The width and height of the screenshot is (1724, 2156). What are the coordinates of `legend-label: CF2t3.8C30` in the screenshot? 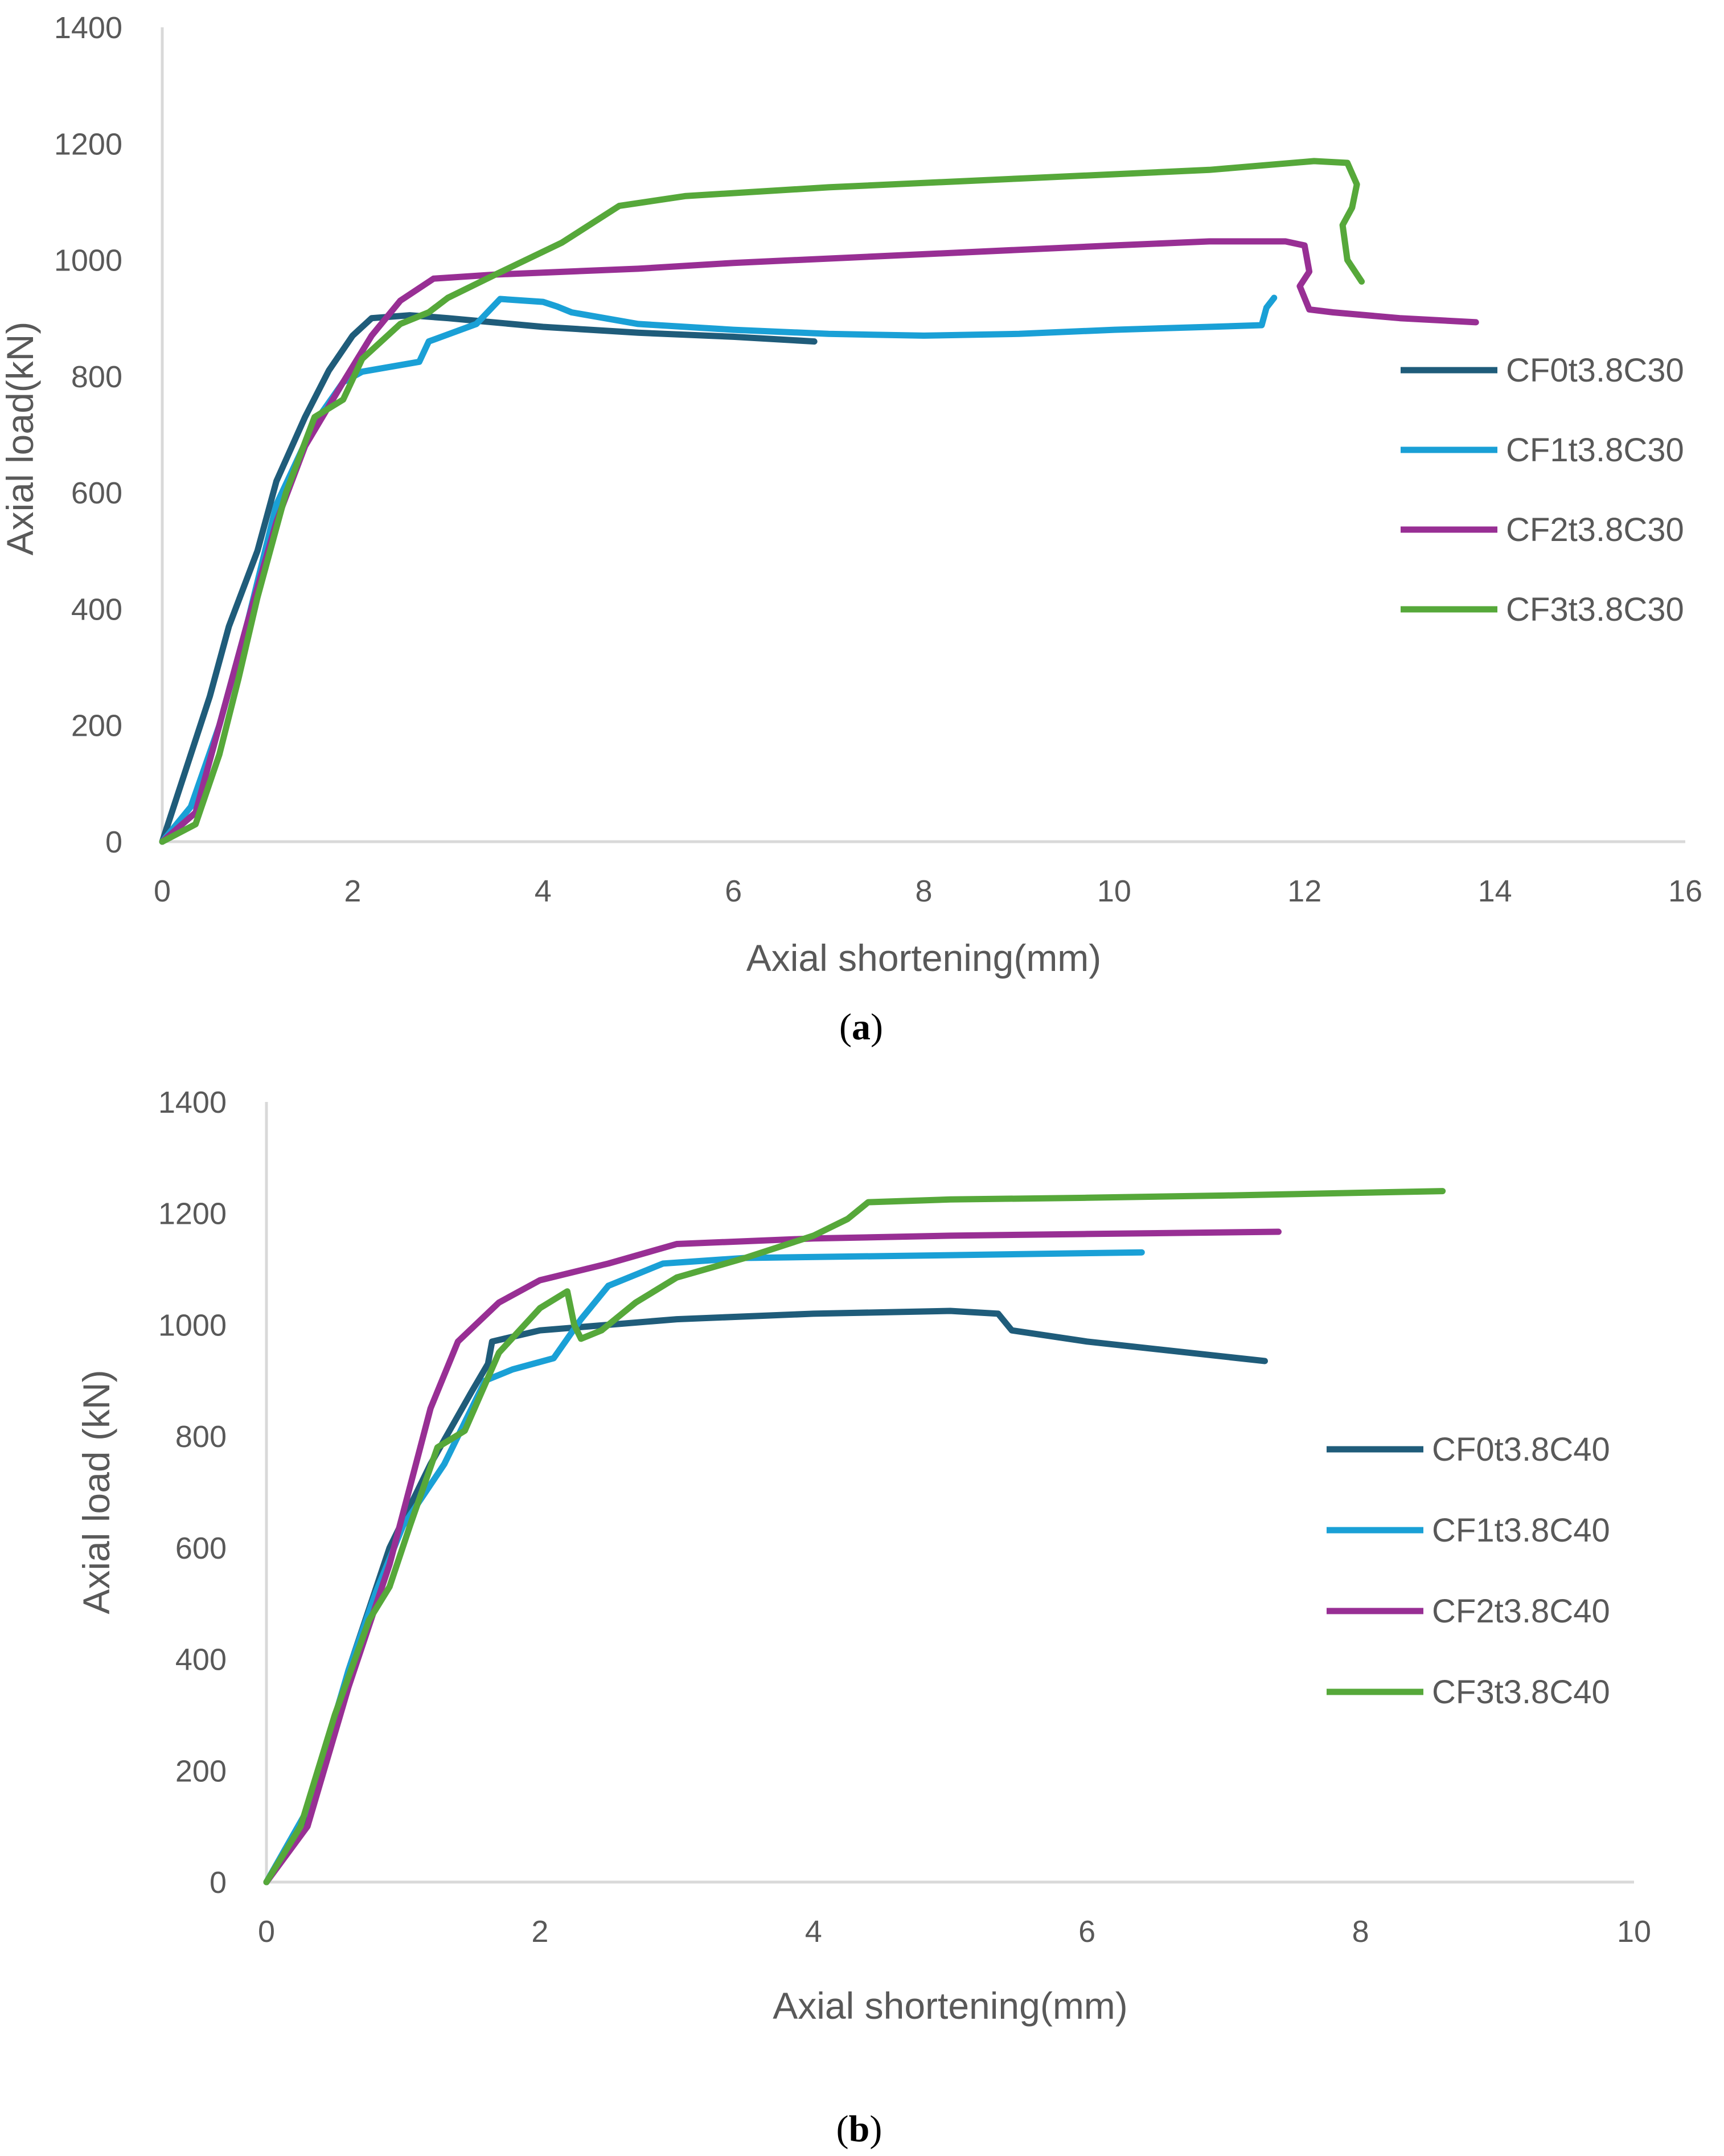 It's located at (1595, 529).